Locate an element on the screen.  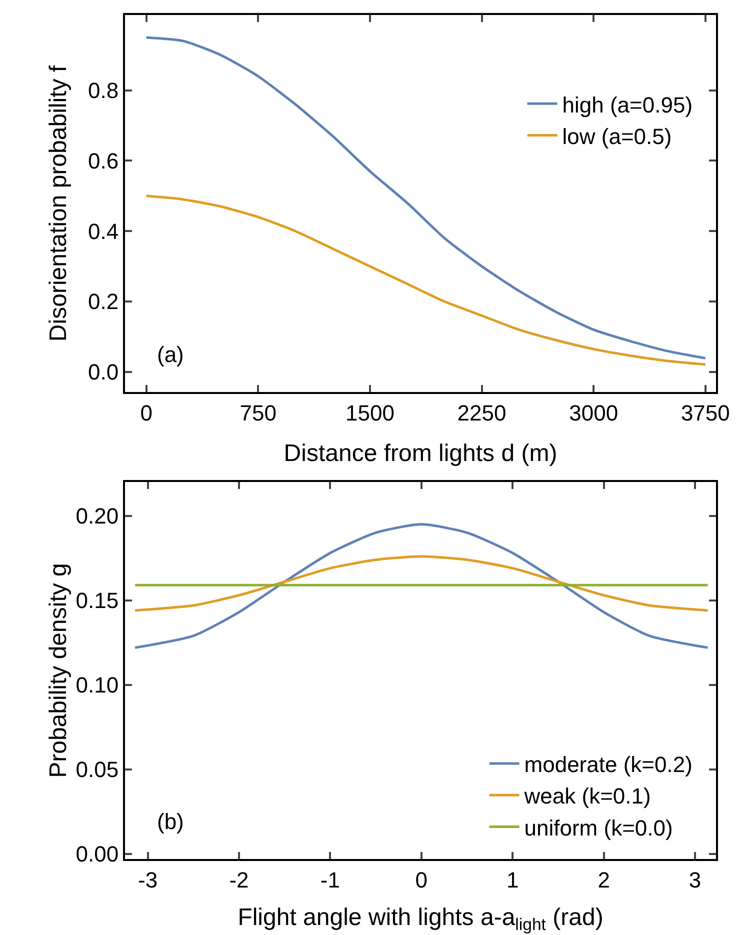
y-tick-label: 0.20 is located at coordinates (97, 516).